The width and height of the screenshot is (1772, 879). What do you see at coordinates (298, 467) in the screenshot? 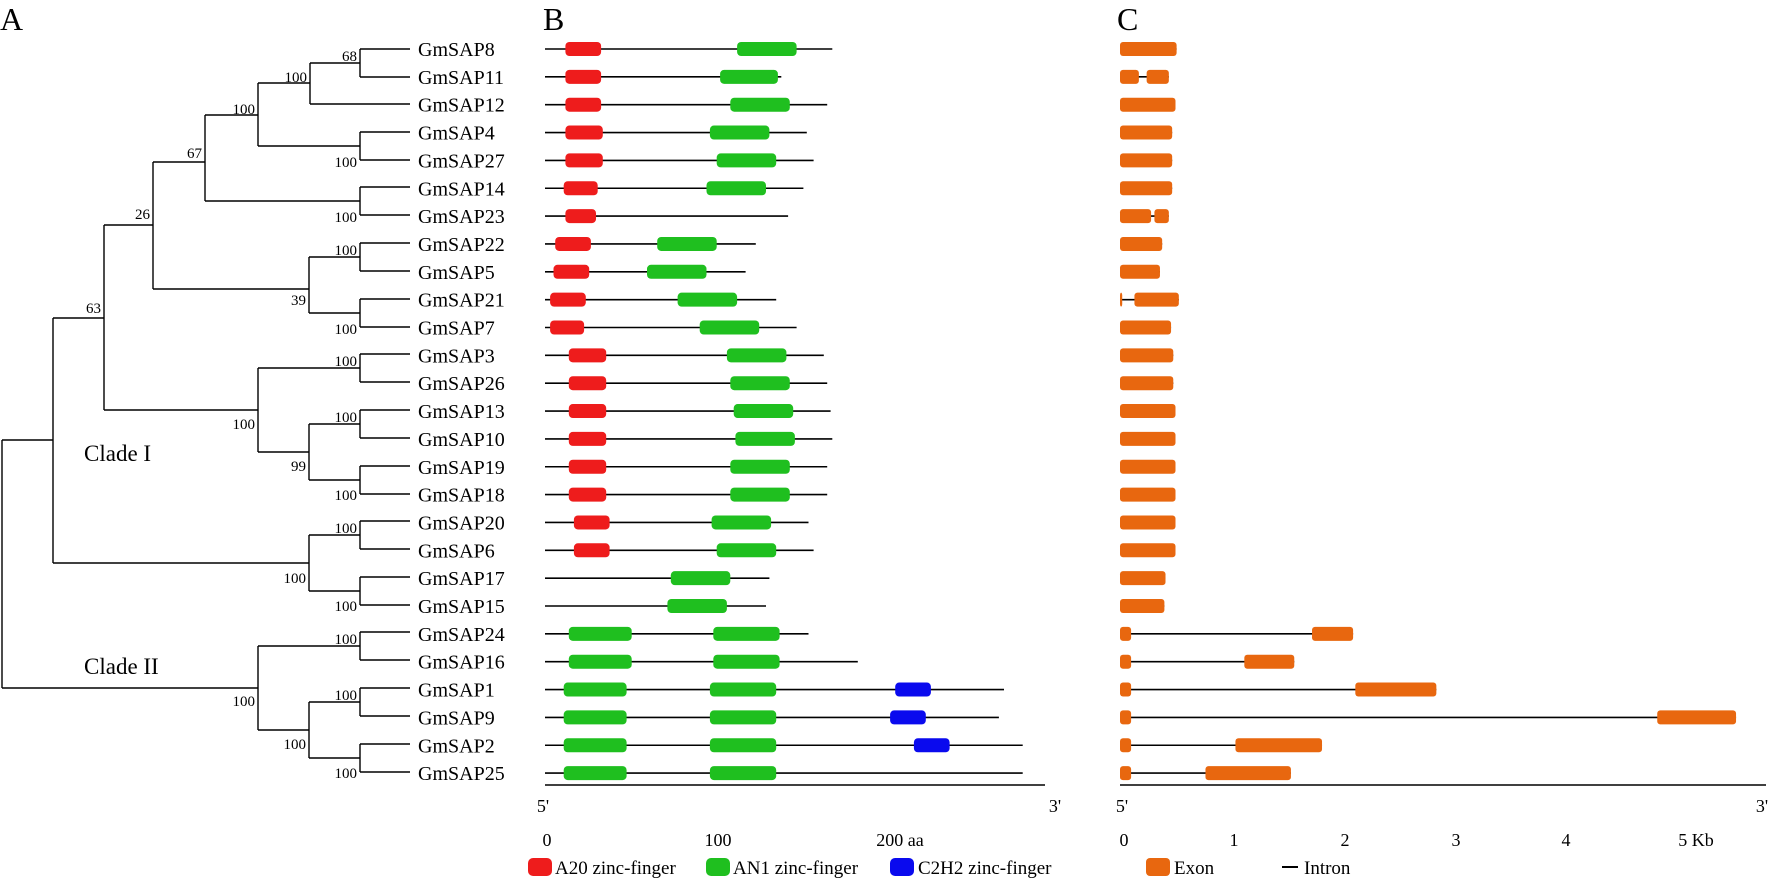
I see `bootstrap-label: 99` at bounding box center [298, 467].